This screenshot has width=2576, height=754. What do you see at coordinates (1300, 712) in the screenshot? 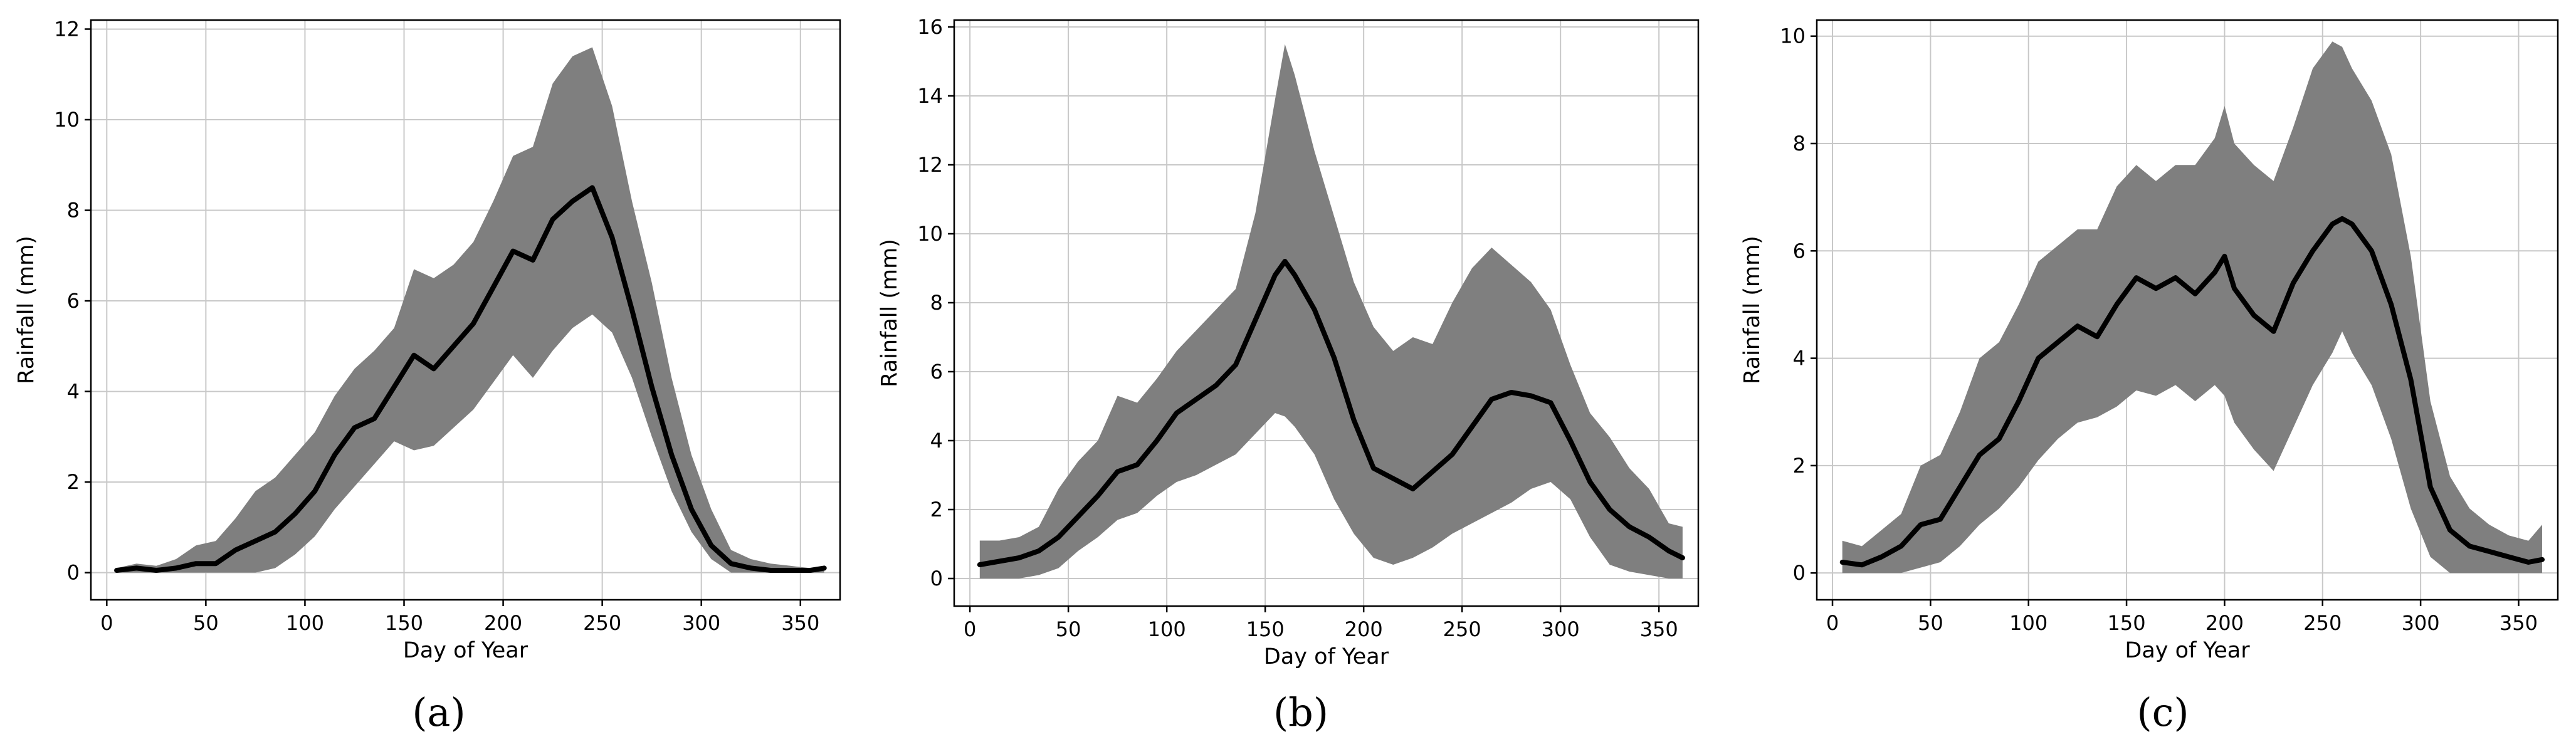
I see `panel-caption: (b)` at bounding box center [1300, 712].